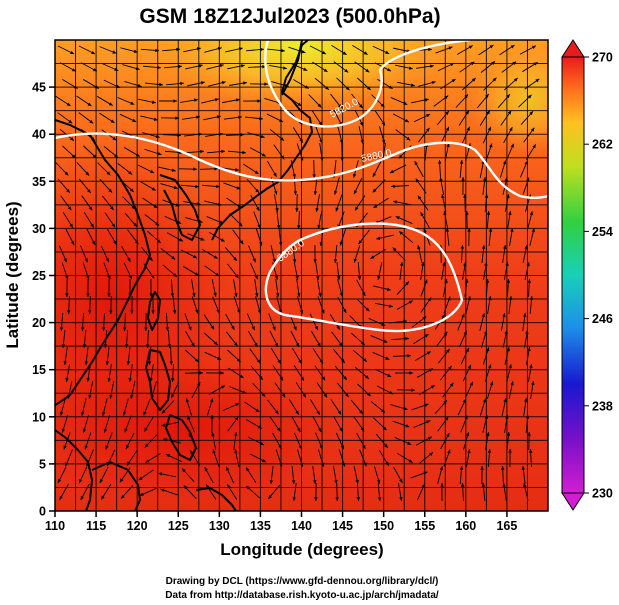 Image resolution: width=619 pixels, height=605 pixels. What do you see at coordinates (602, 319) in the screenshot?
I see `colorbar-tick-label: 246` at bounding box center [602, 319].